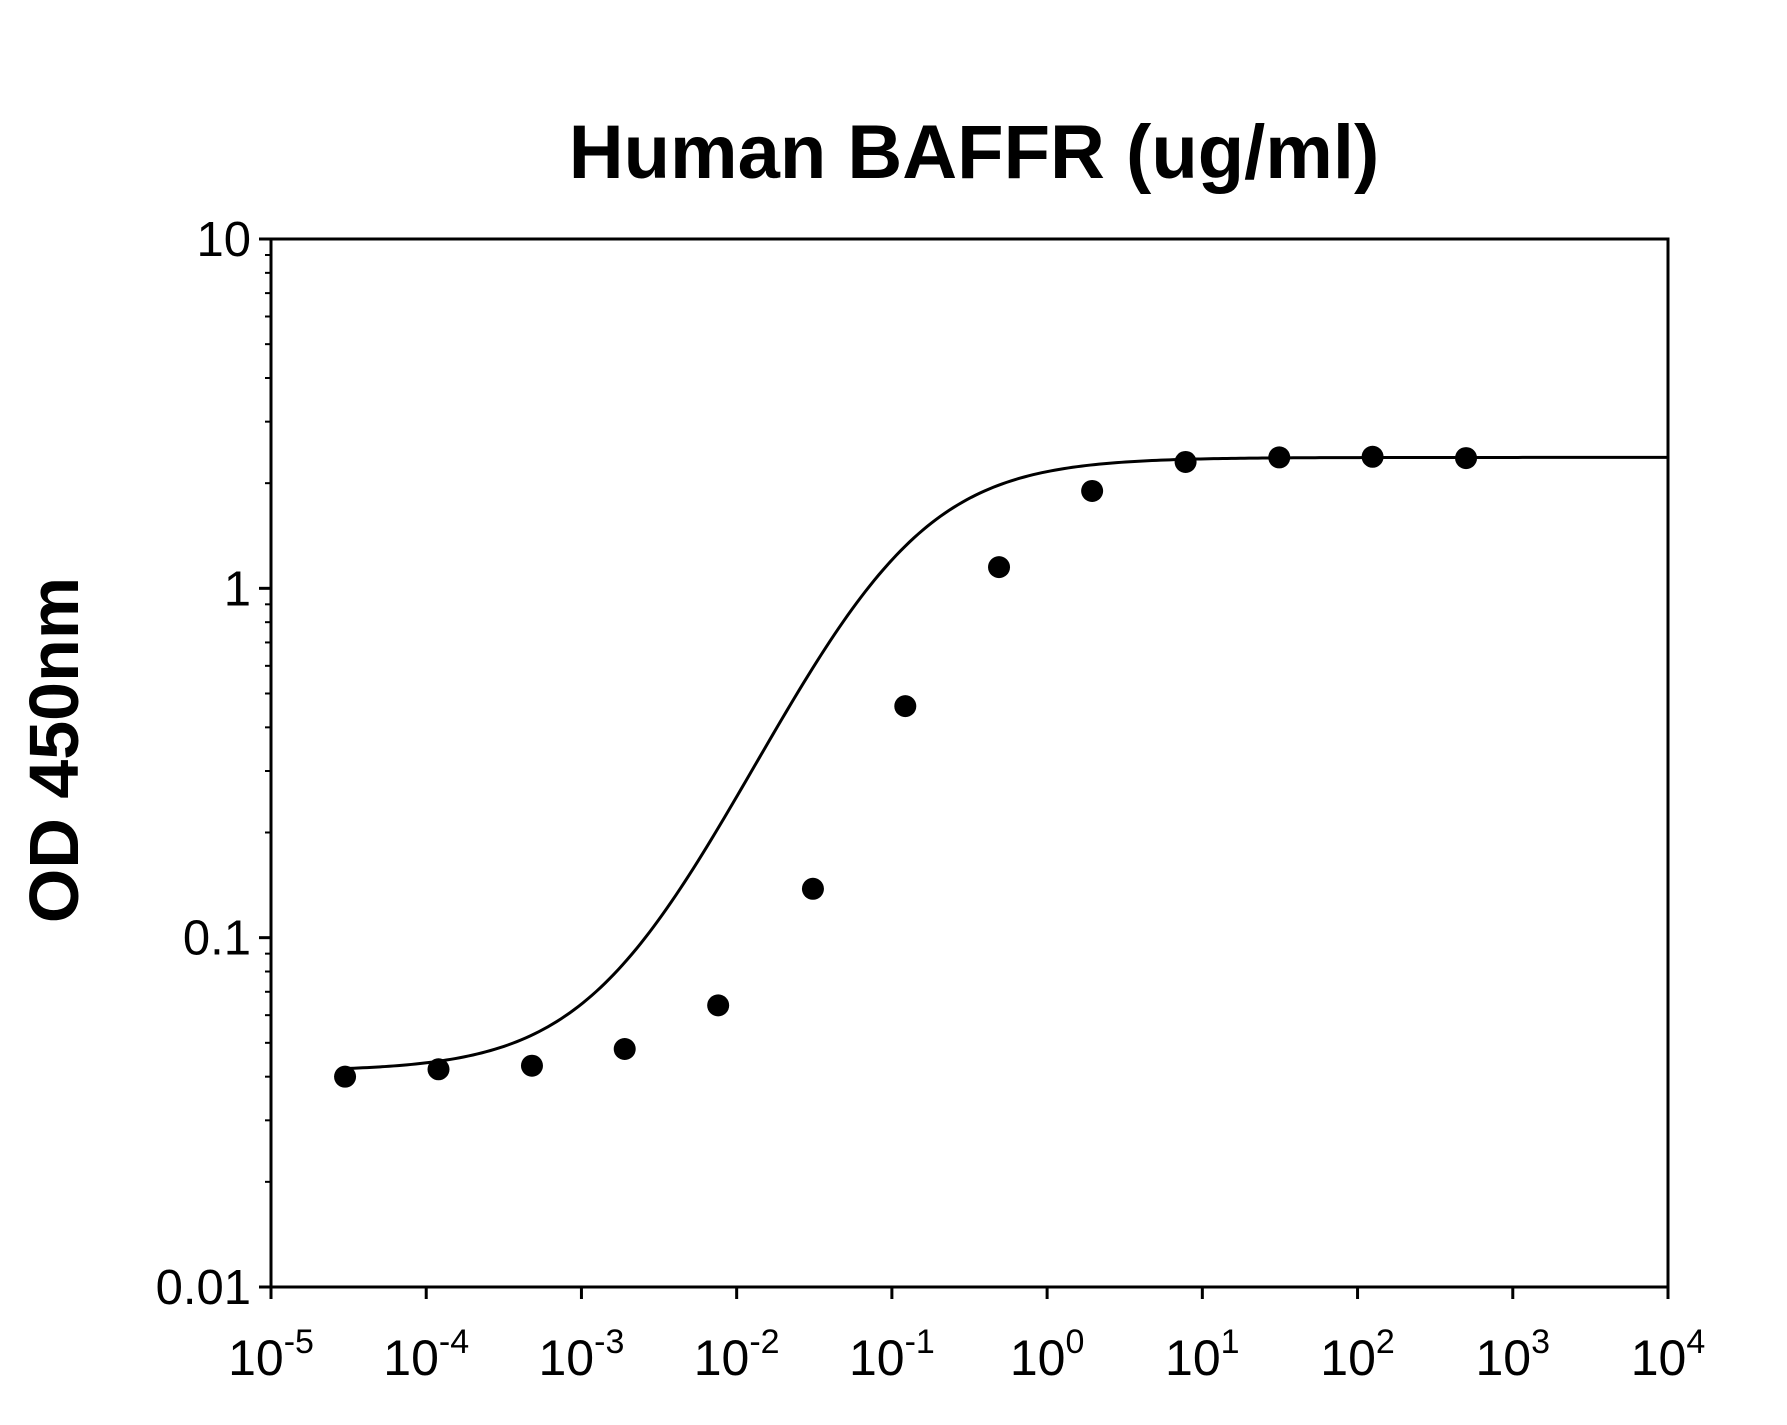  Describe the element at coordinates (426, 1354) in the screenshot. I see `x-tick-label: 10⁻⁴` at that location.